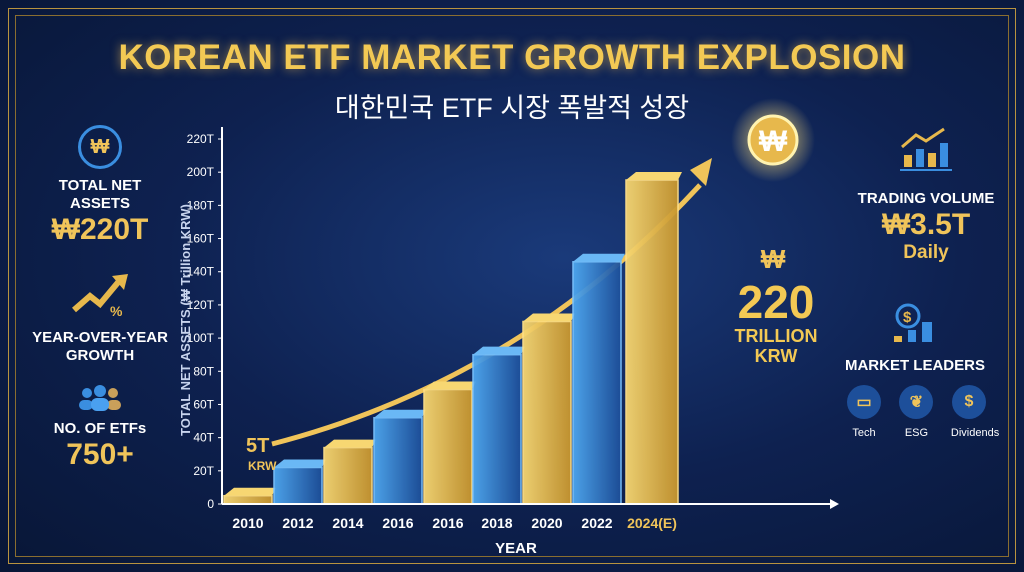 The width and height of the screenshot is (1024, 572). What do you see at coordinates (247, 523) in the screenshot?
I see `x-tick-label: 2010` at bounding box center [247, 523].